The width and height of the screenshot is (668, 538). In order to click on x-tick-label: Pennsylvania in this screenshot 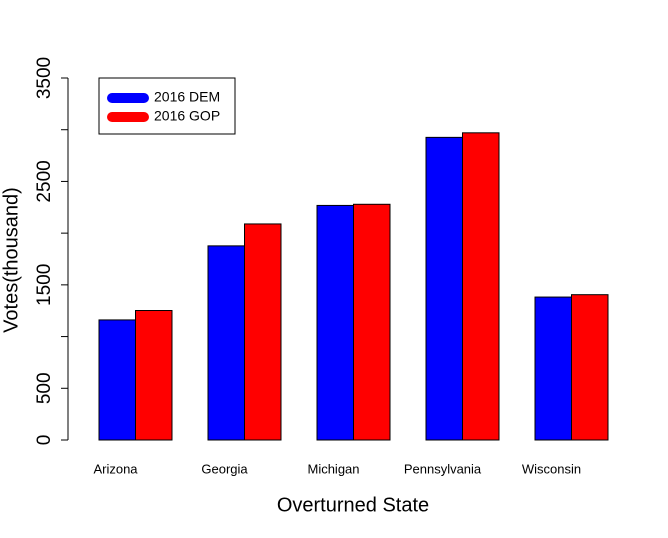, I will do `click(443, 468)`.